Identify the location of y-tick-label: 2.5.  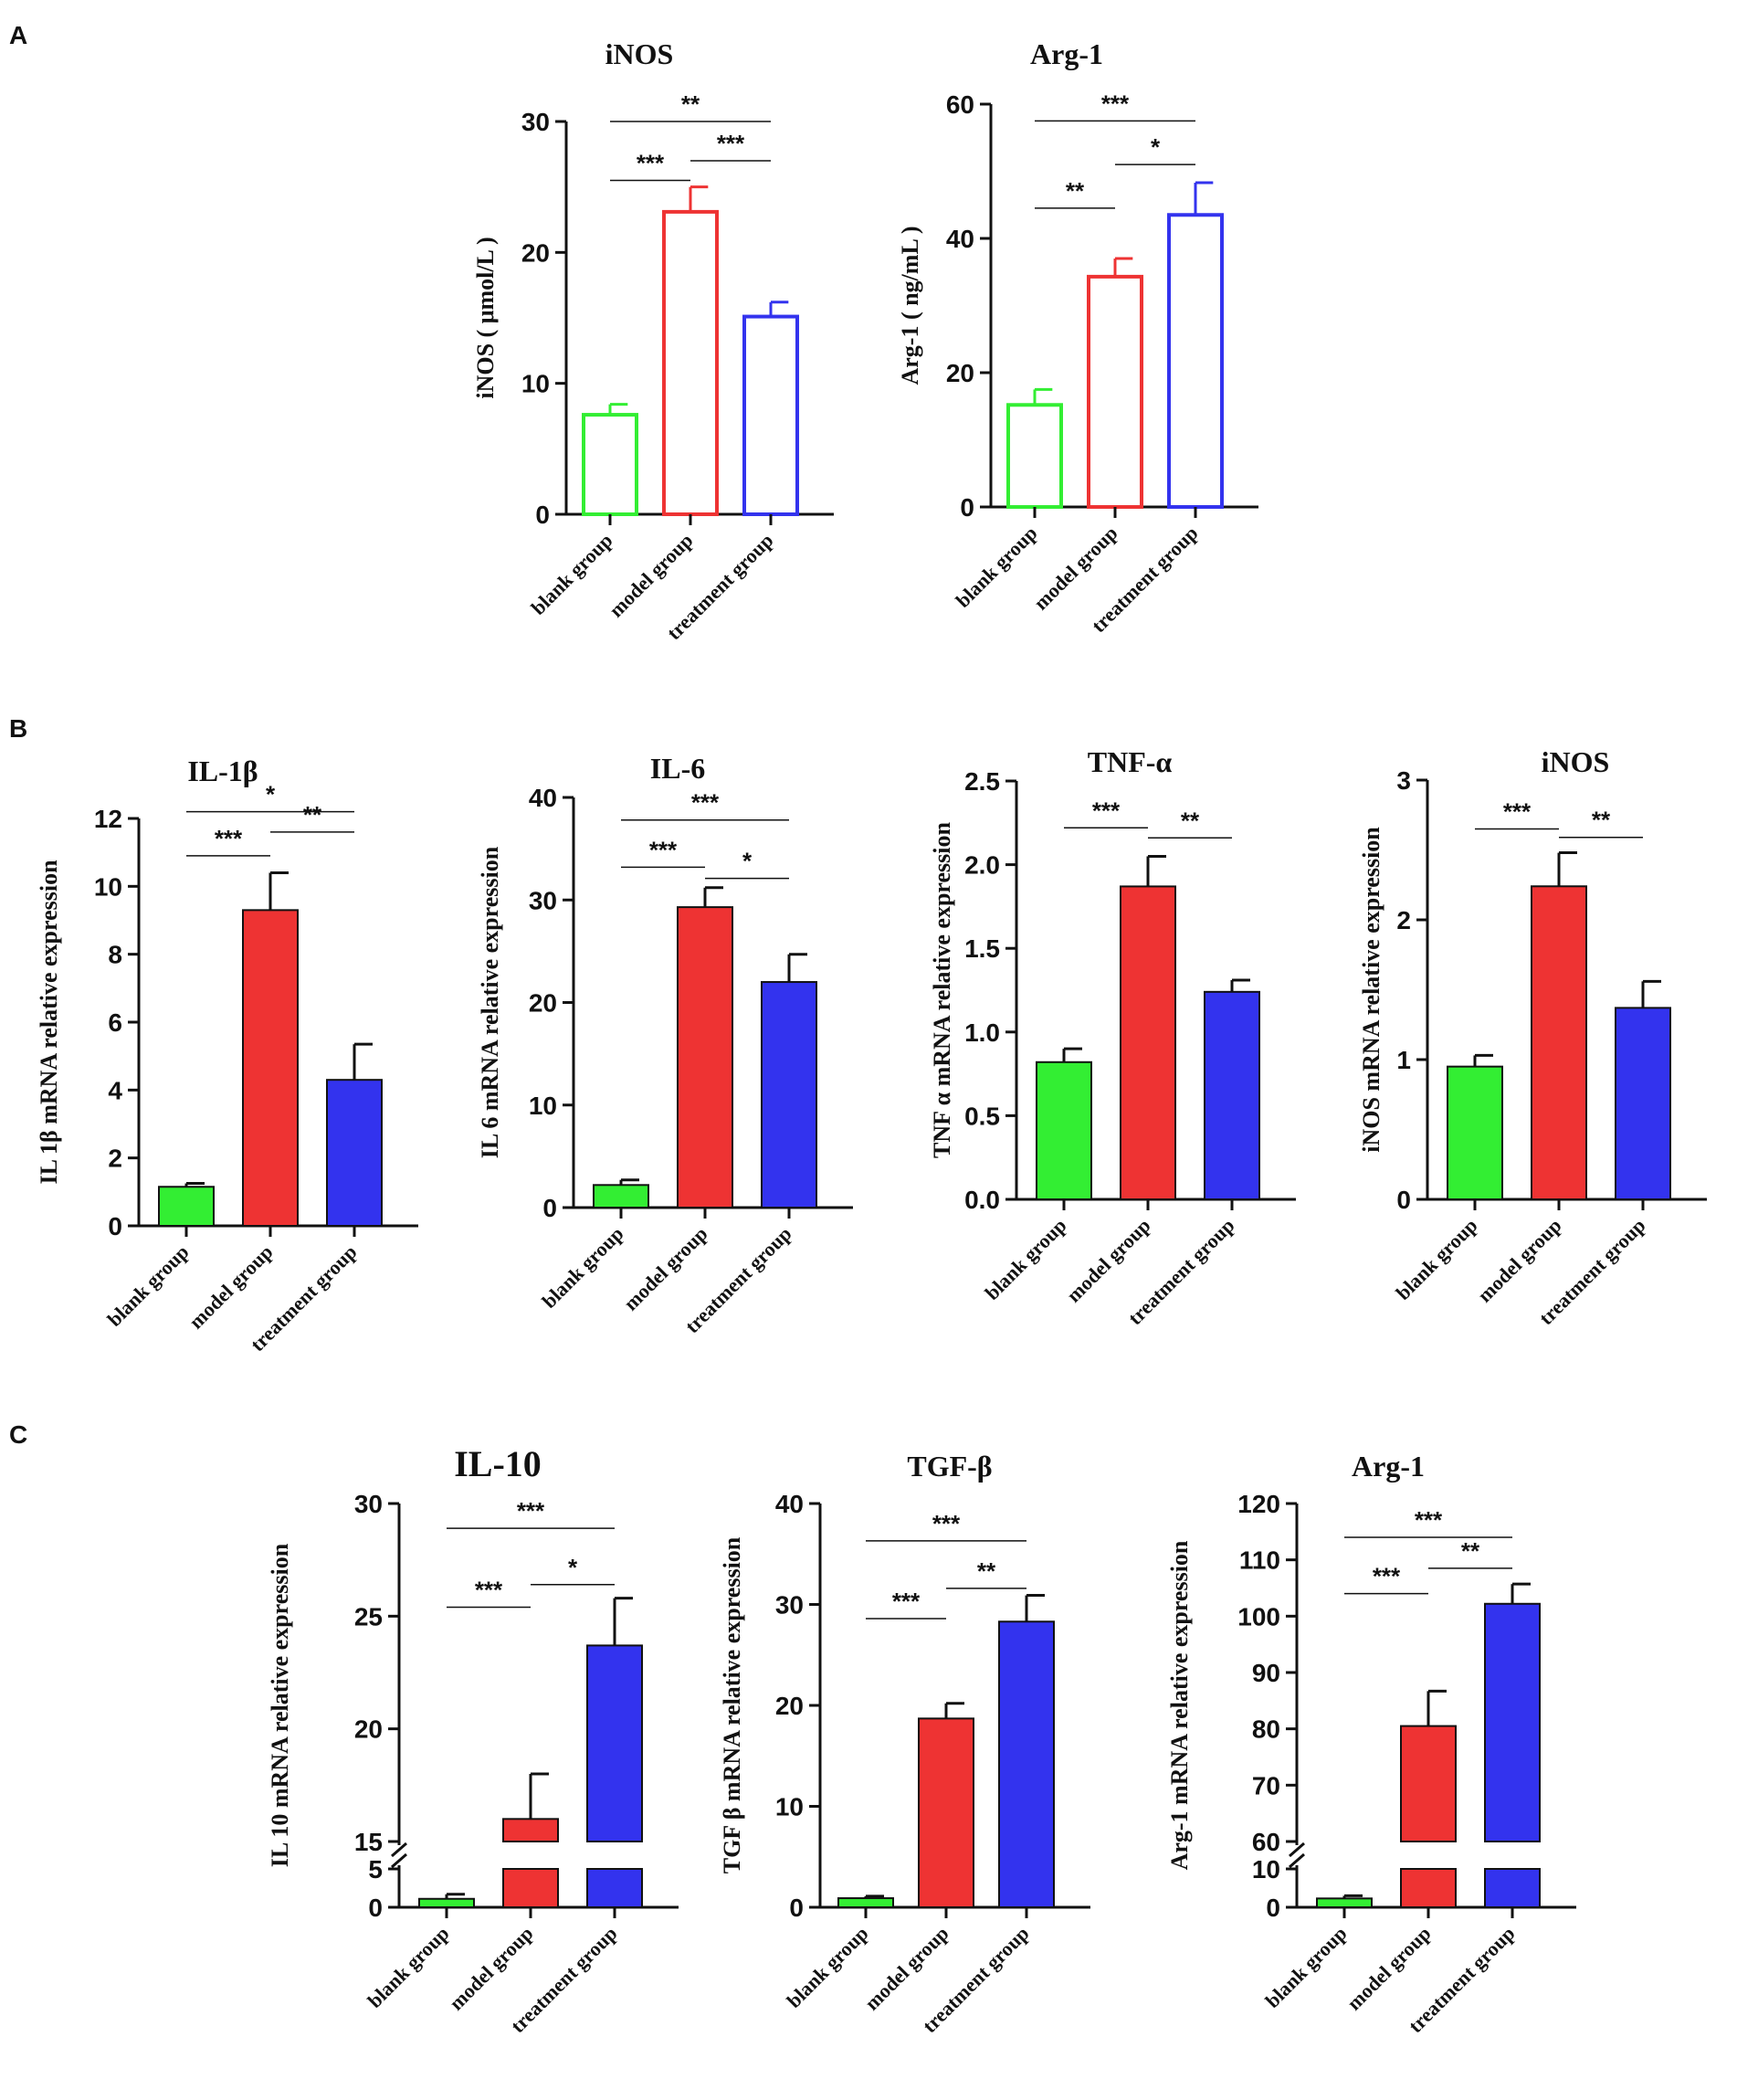
(982, 781).